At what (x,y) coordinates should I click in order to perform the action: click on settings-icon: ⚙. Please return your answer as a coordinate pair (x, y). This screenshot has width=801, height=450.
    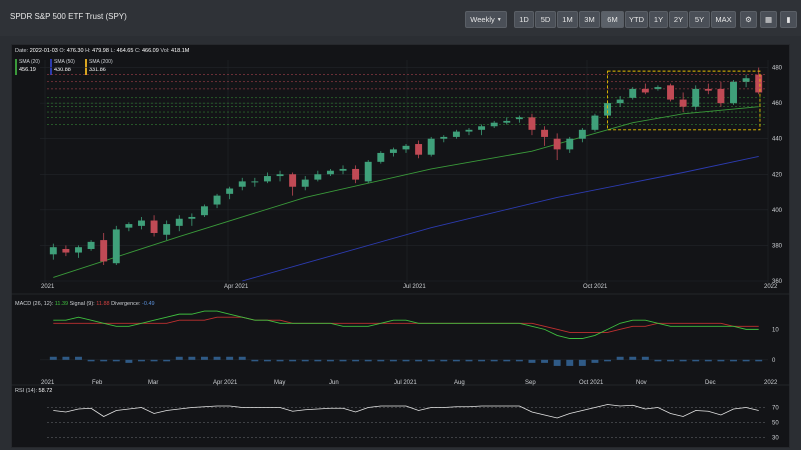
    Looking at the image, I should click on (748, 19).